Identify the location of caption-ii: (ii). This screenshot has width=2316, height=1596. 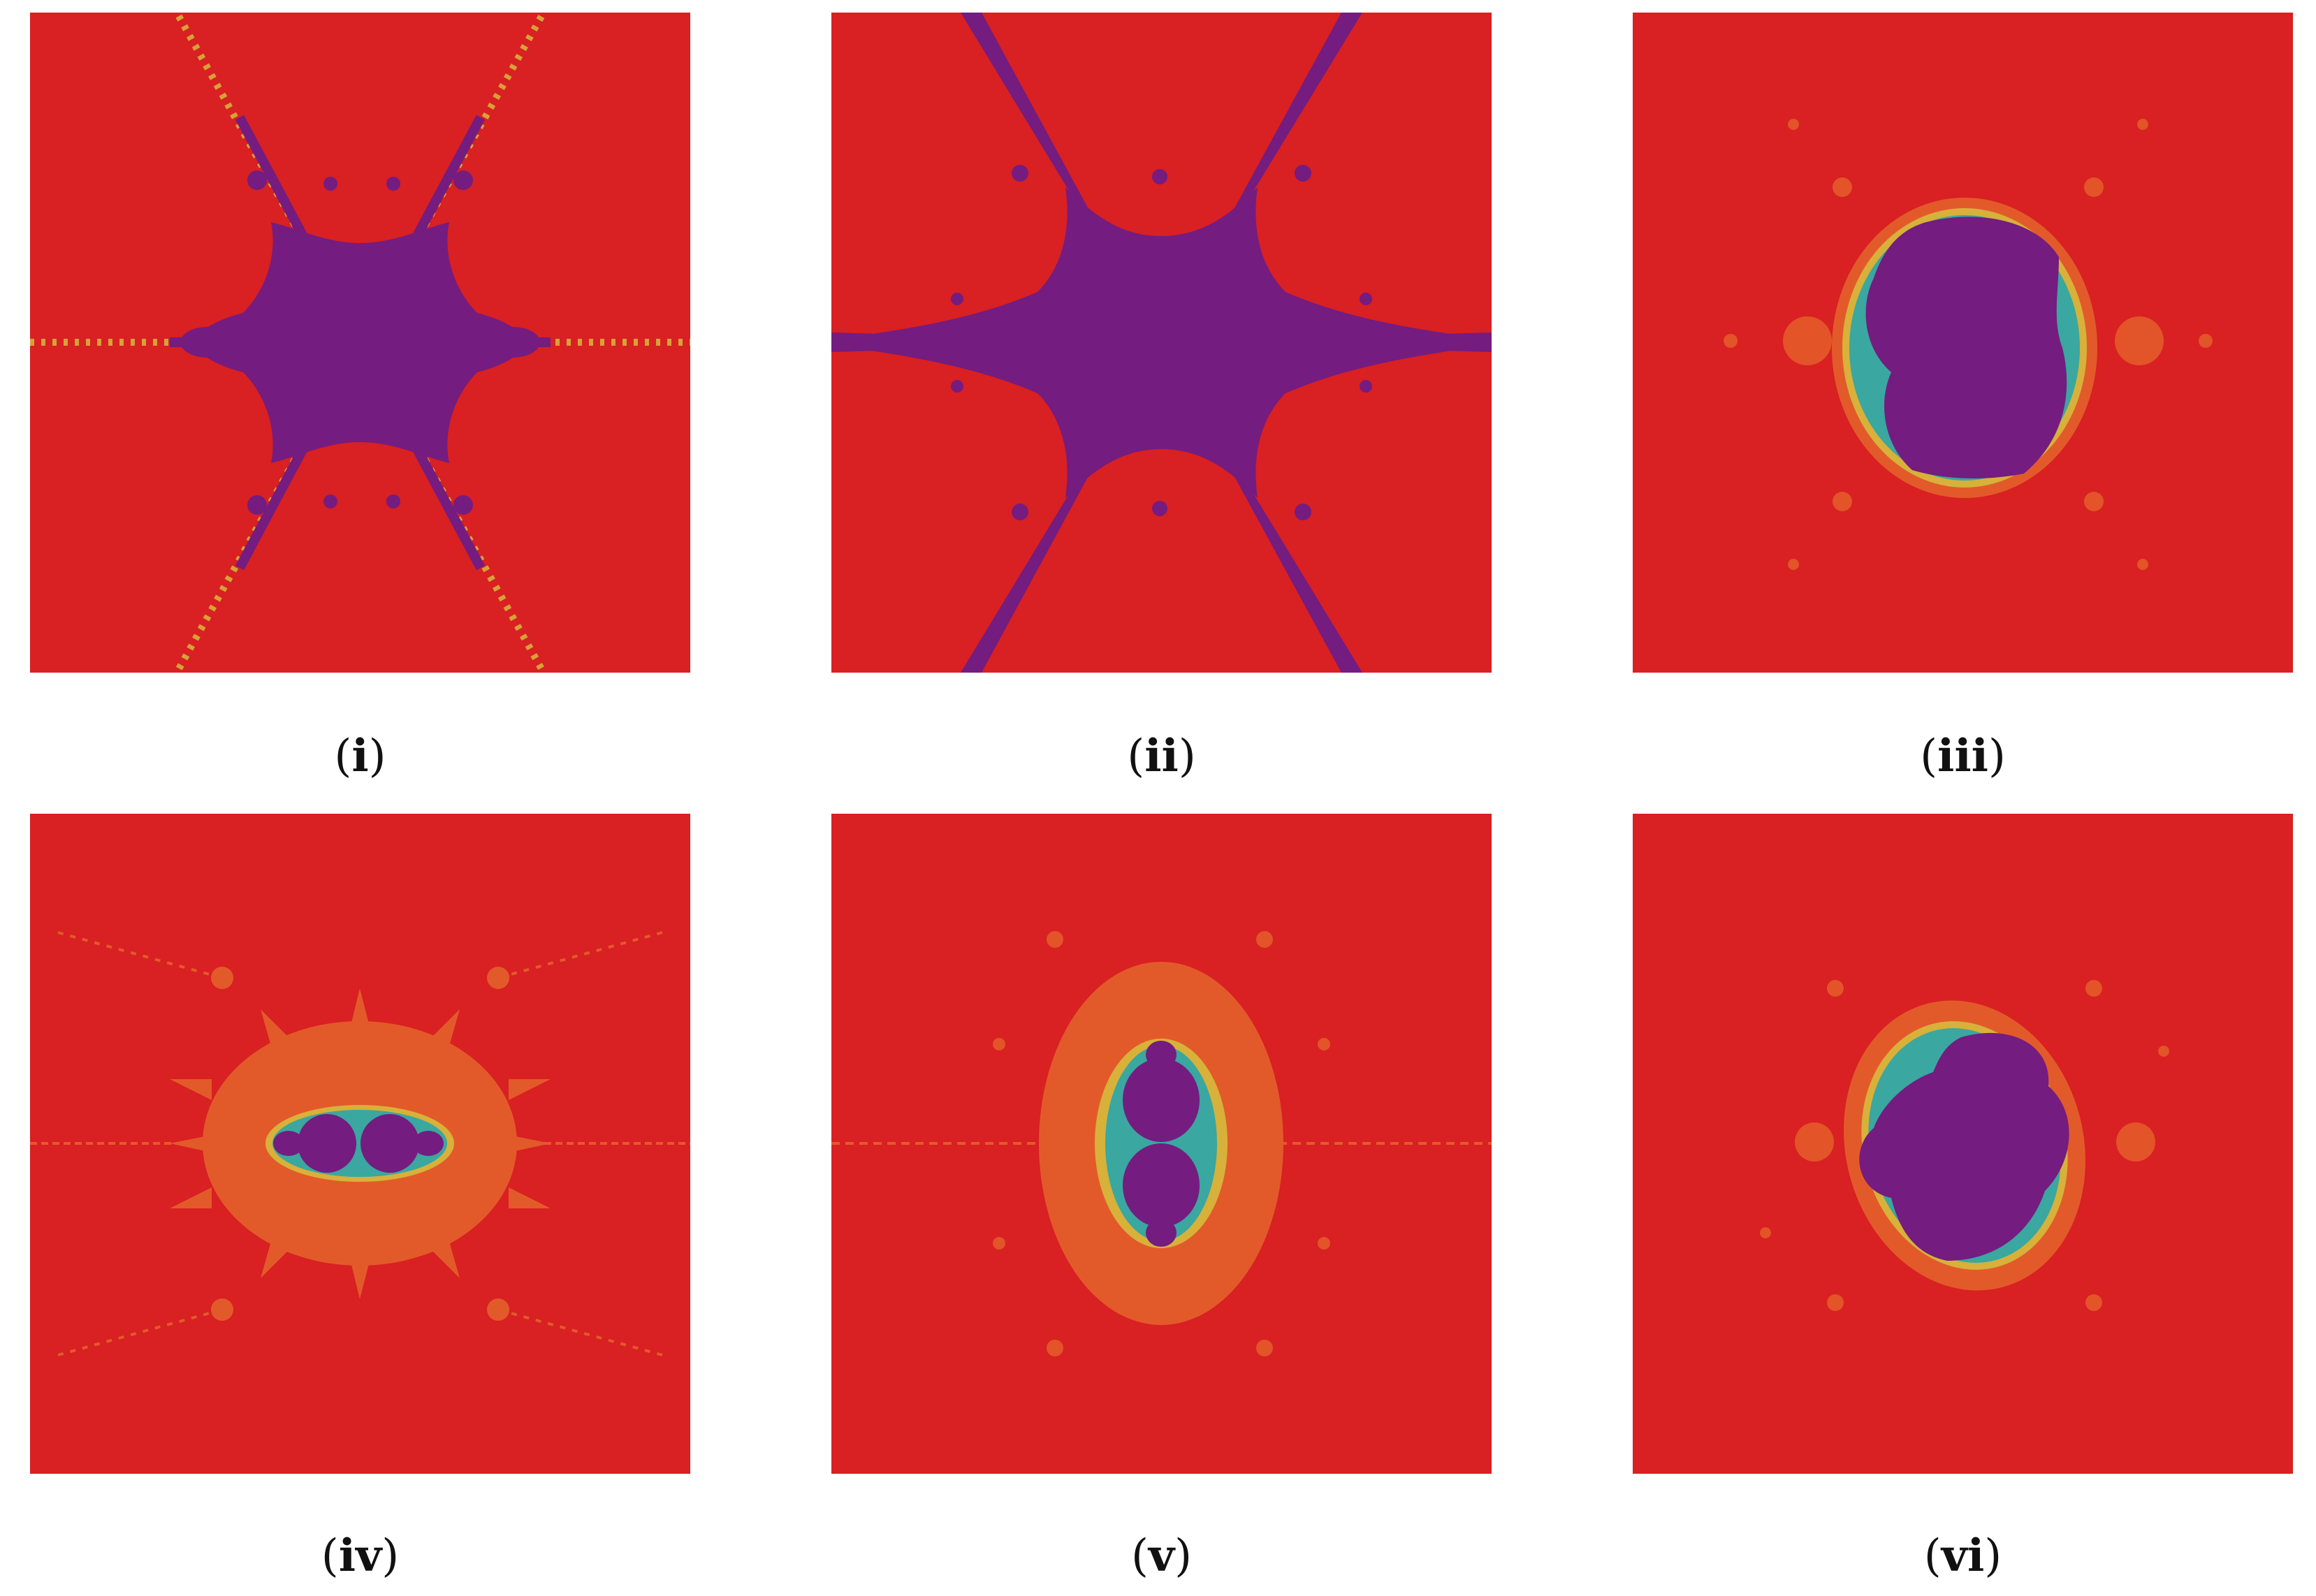
(1161, 756).